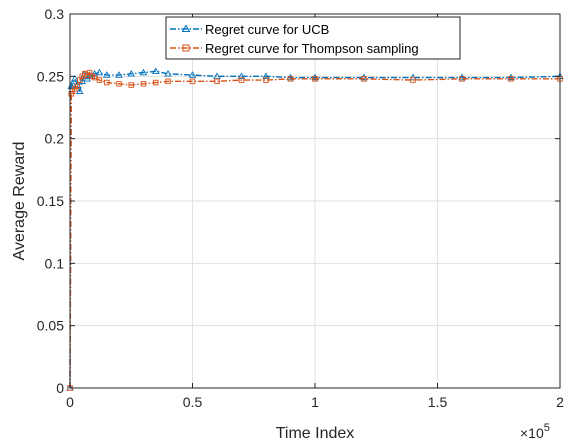  I want to click on y-axis-label: Average Reward, so click(19, 201).